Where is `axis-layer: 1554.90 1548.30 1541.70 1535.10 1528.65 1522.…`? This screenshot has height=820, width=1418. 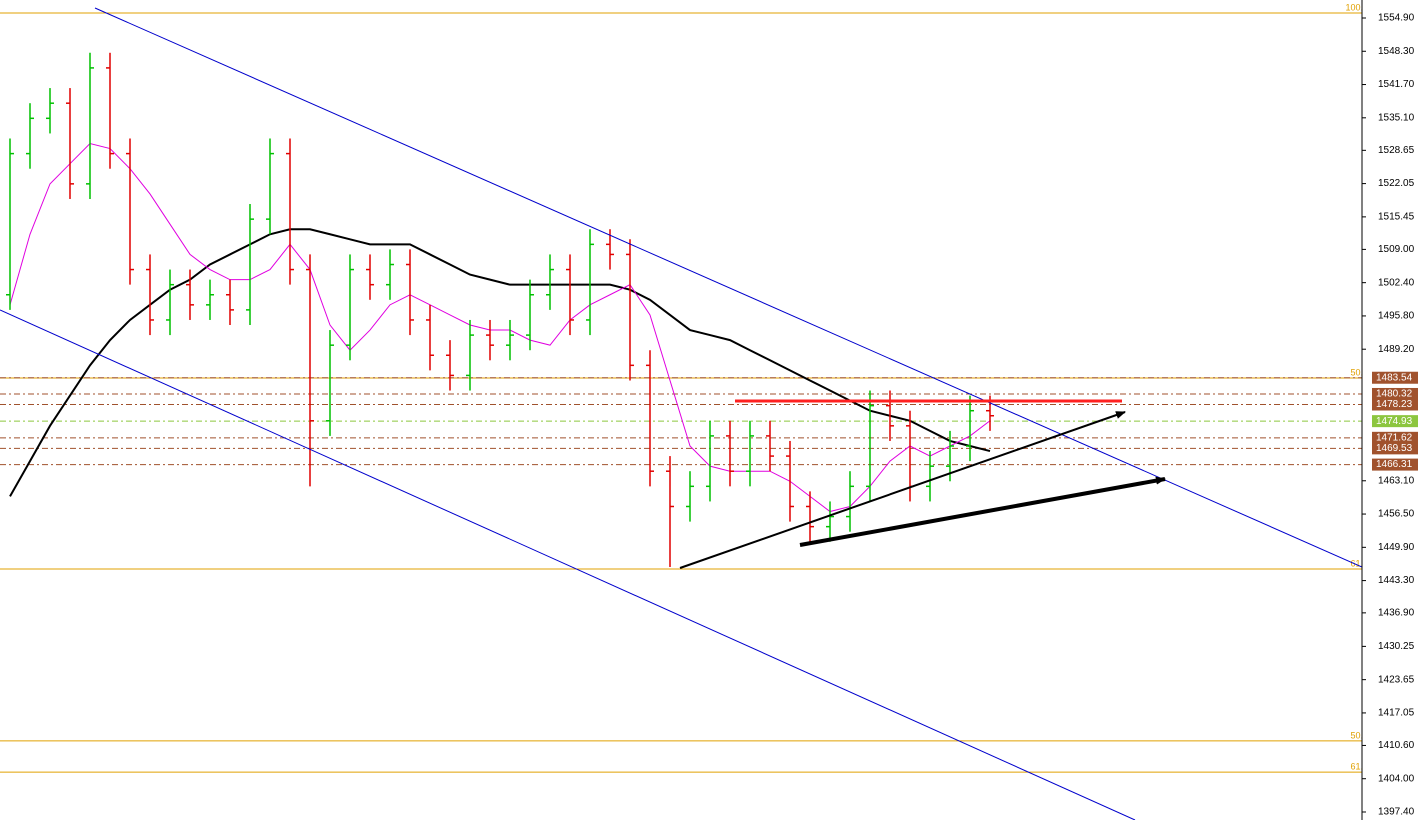 axis-layer: 1554.90 1548.30 1541.70 1535.10 1528.65 1522.… is located at coordinates (1390, 415).